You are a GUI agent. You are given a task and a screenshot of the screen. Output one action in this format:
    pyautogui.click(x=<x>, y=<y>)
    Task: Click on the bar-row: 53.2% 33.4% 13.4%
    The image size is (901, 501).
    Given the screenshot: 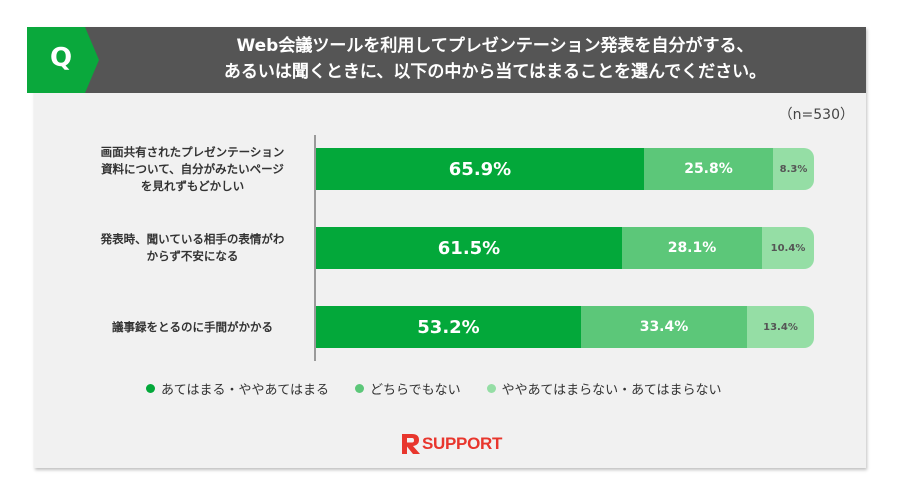 What is the action you would take?
    pyautogui.click(x=565, y=327)
    